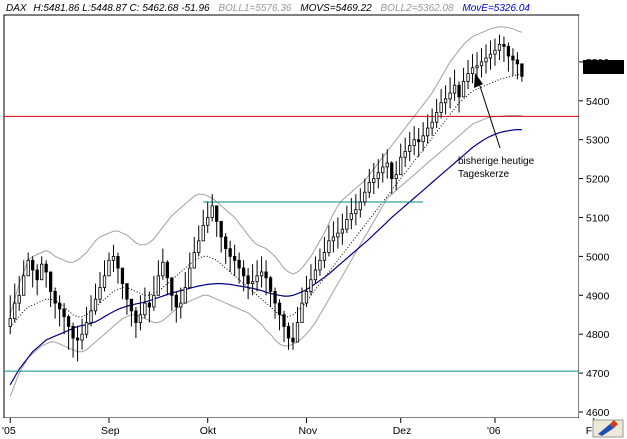 The width and height of the screenshot is (627, 439). I want to click on header-boll1: BOLL1=5576.36, so click(255, 8).